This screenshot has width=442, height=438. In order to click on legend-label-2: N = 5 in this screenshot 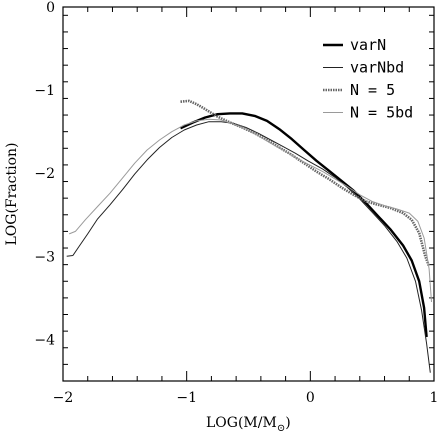, I will do `click(372, 90)`.